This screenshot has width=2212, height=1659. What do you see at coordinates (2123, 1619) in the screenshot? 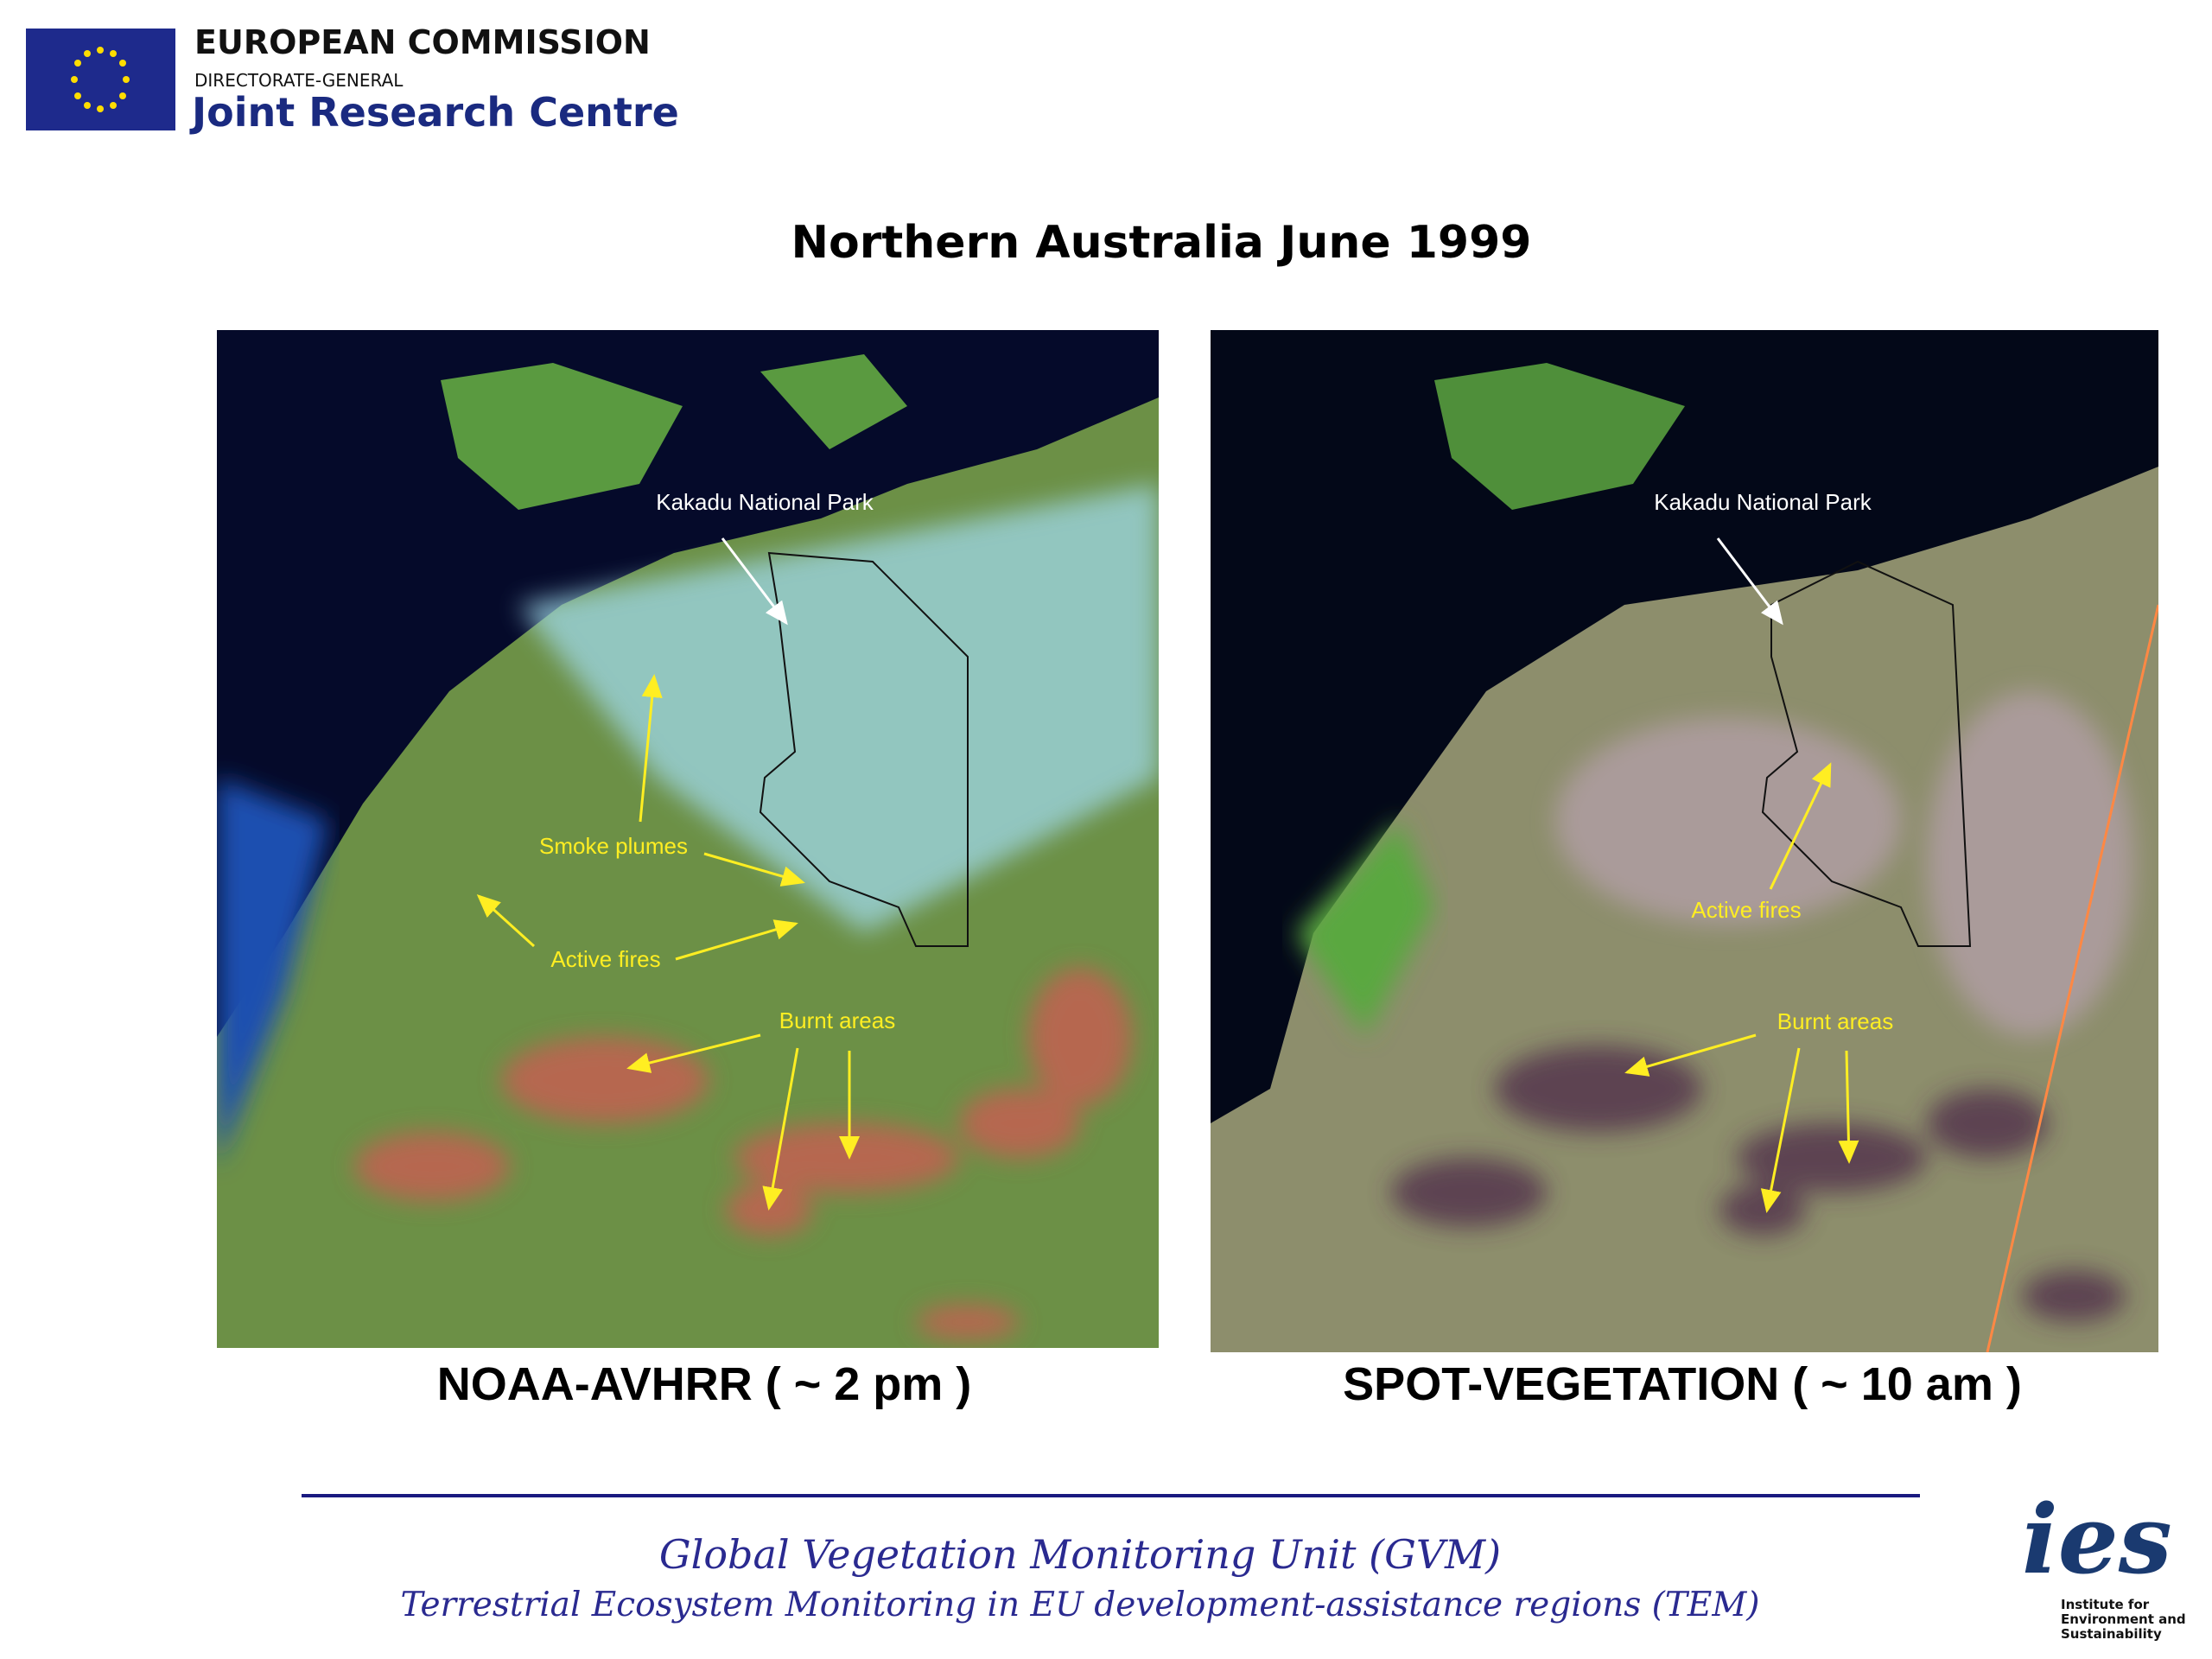
I see `ies-text: Environment and` at bounding box center [2123, 1619].